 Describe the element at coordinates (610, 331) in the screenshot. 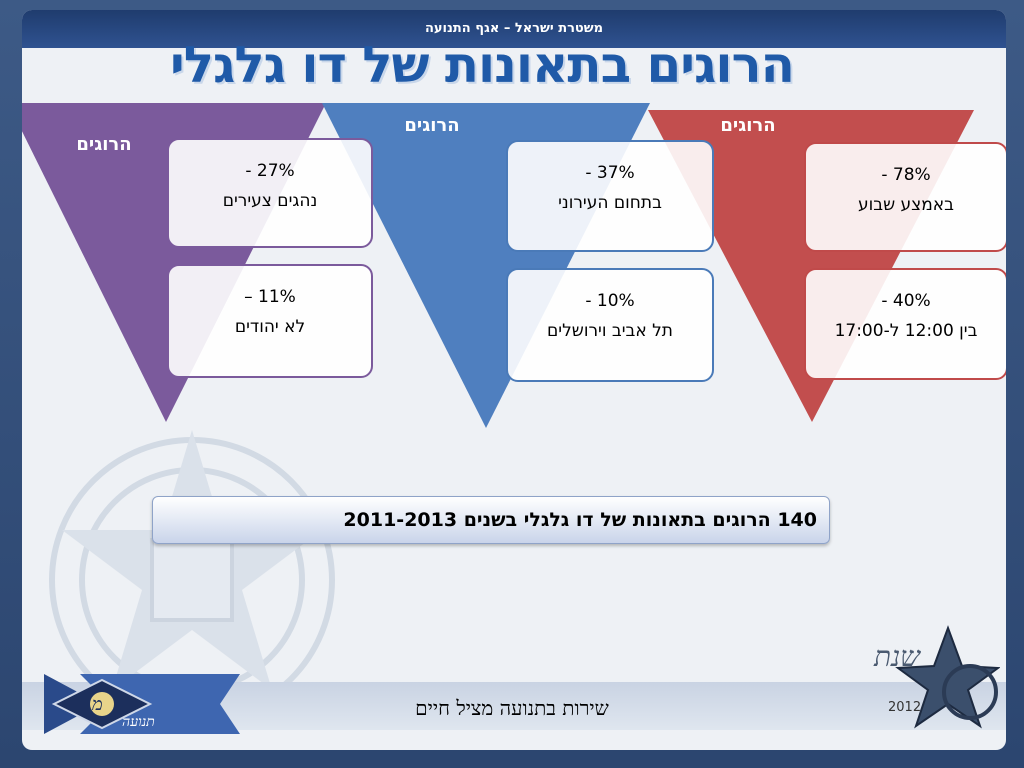

I see `stat-description: תל אביב וירושלים` at that location.